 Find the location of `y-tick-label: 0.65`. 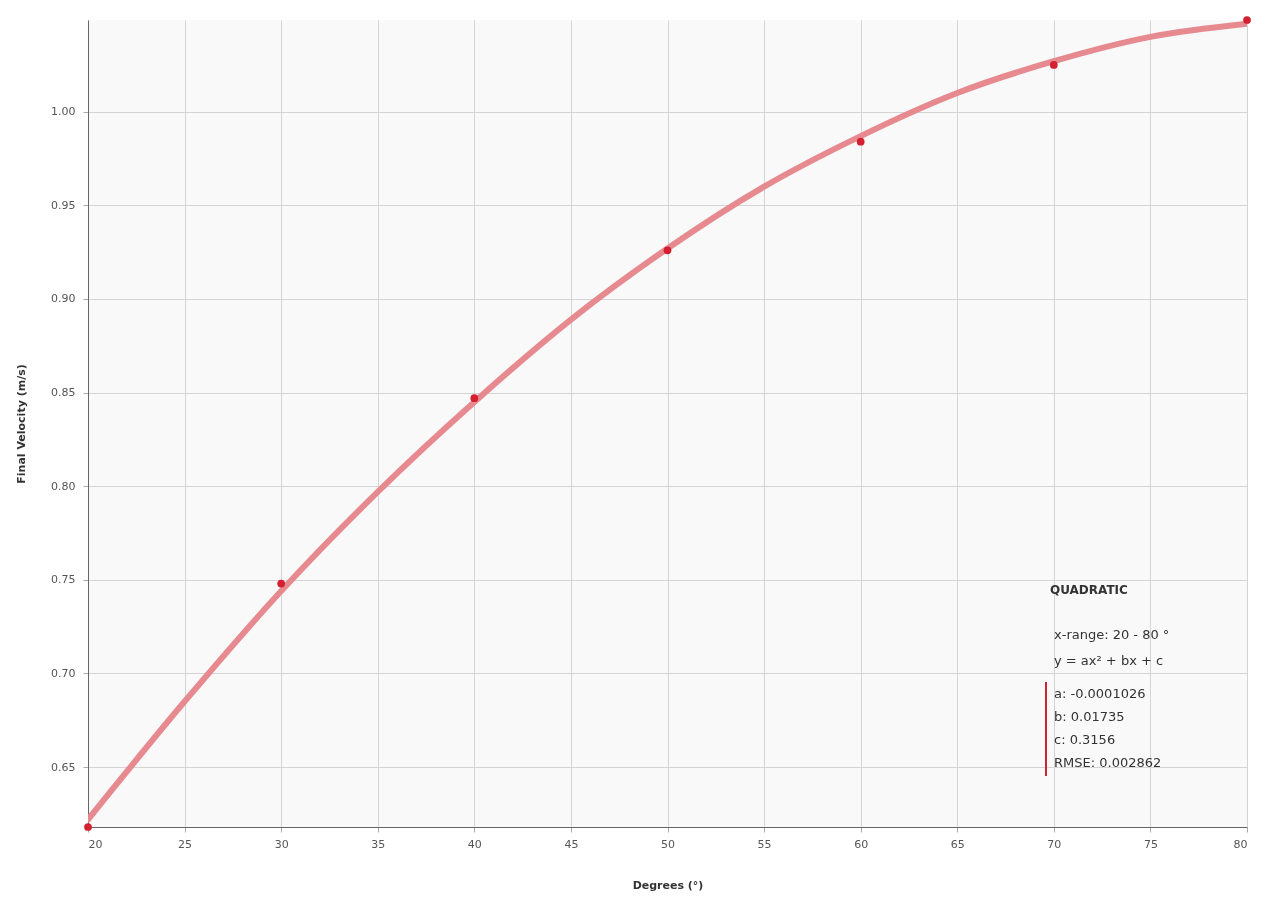

y-tick-label: 0.65 is located at coordinates (63, 767).